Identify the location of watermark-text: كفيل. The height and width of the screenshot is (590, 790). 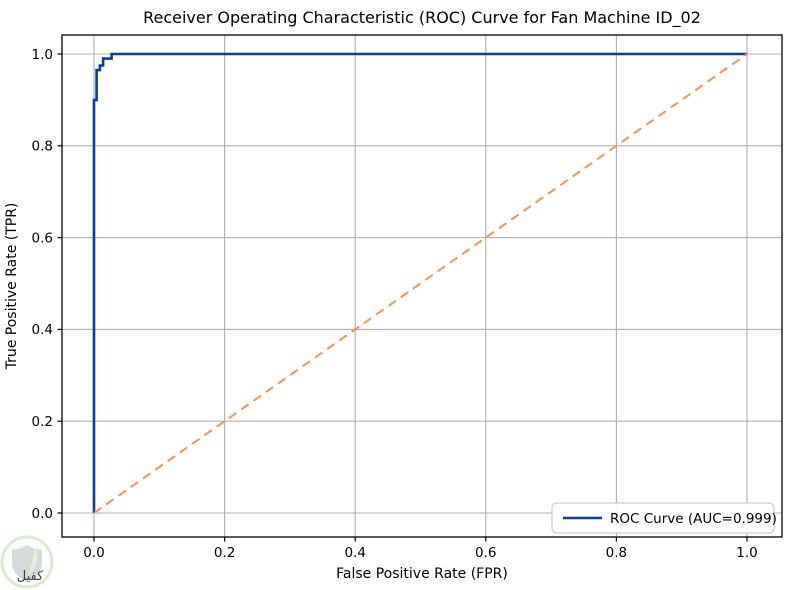
(30, 576).